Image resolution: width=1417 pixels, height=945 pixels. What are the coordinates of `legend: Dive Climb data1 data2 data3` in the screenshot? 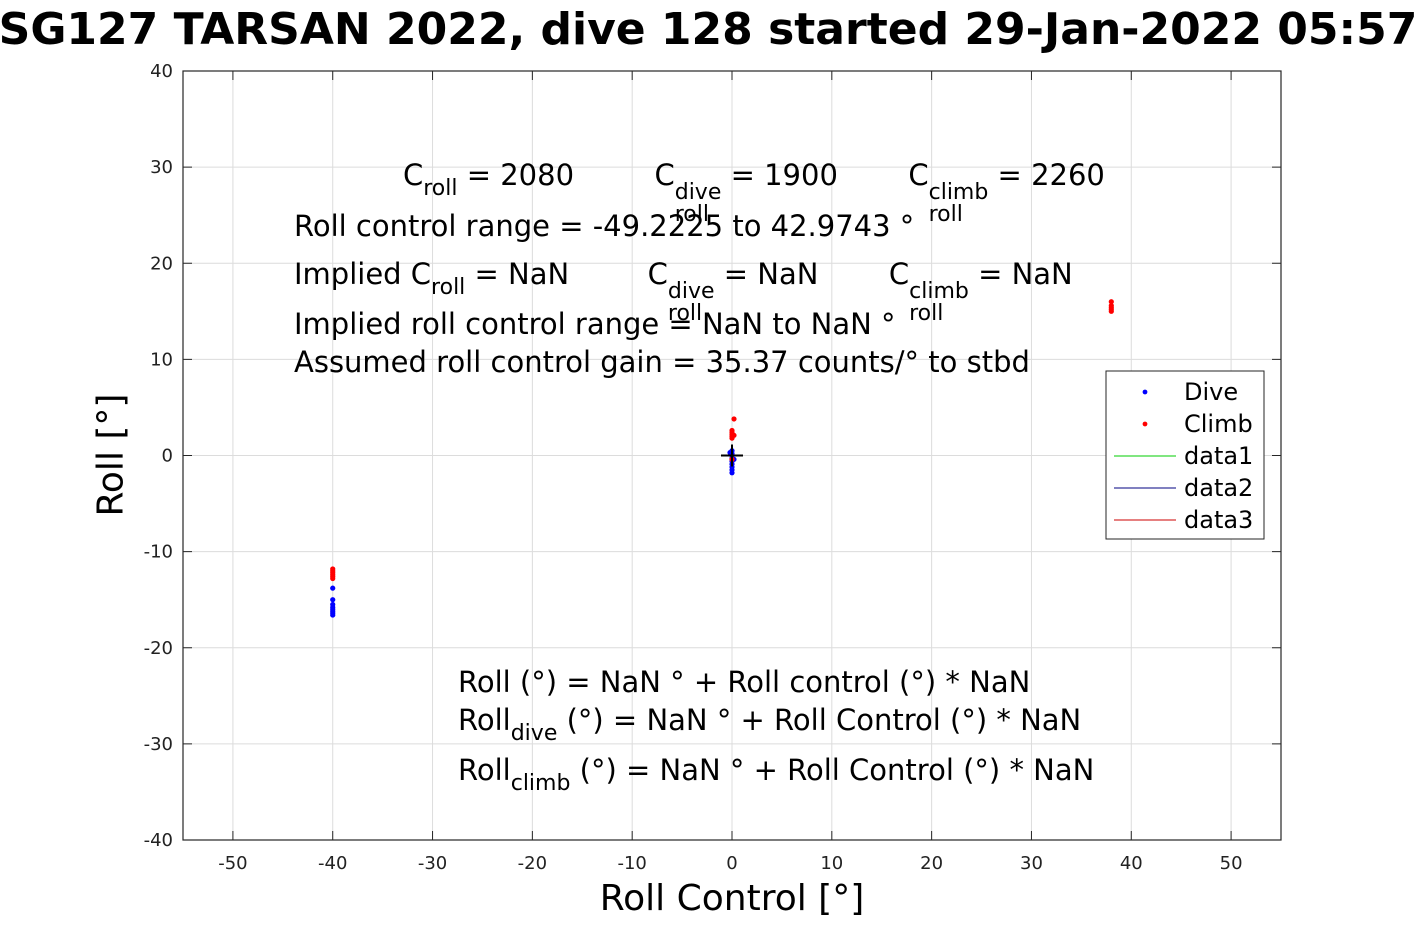 It's located at (1185, 455).